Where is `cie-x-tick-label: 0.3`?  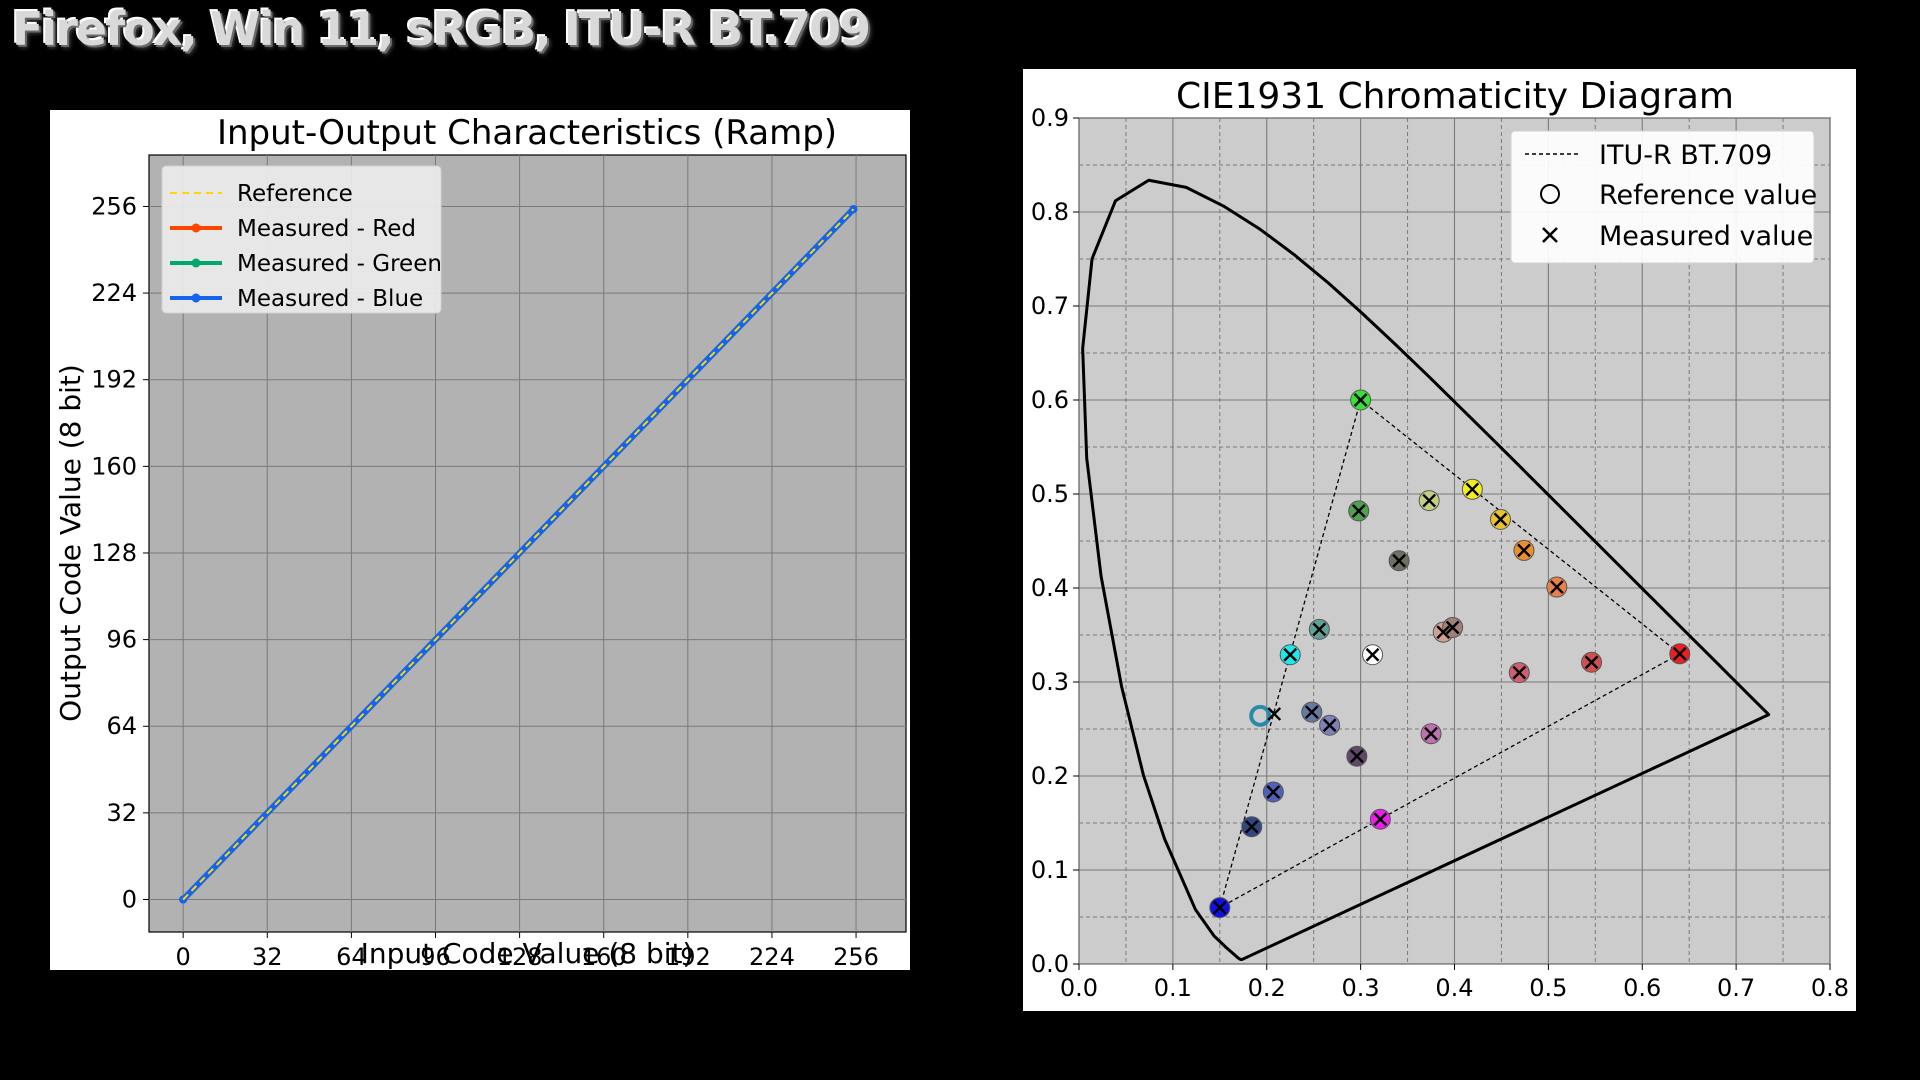 cie-x-tick-label: 0.3 is located at coordinates (1361, 988).